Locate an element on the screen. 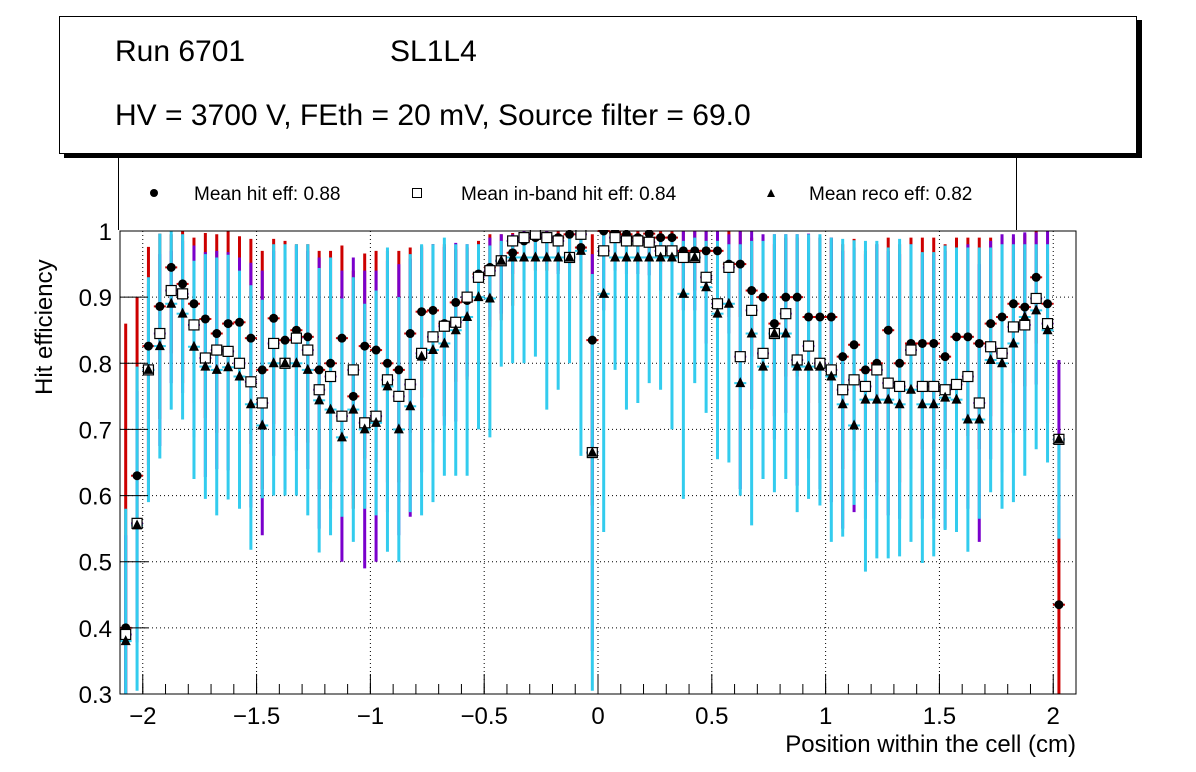 This screenshot has width=1196, height=772. layer-label: SL1L4 is located at coordinates (433, 51).